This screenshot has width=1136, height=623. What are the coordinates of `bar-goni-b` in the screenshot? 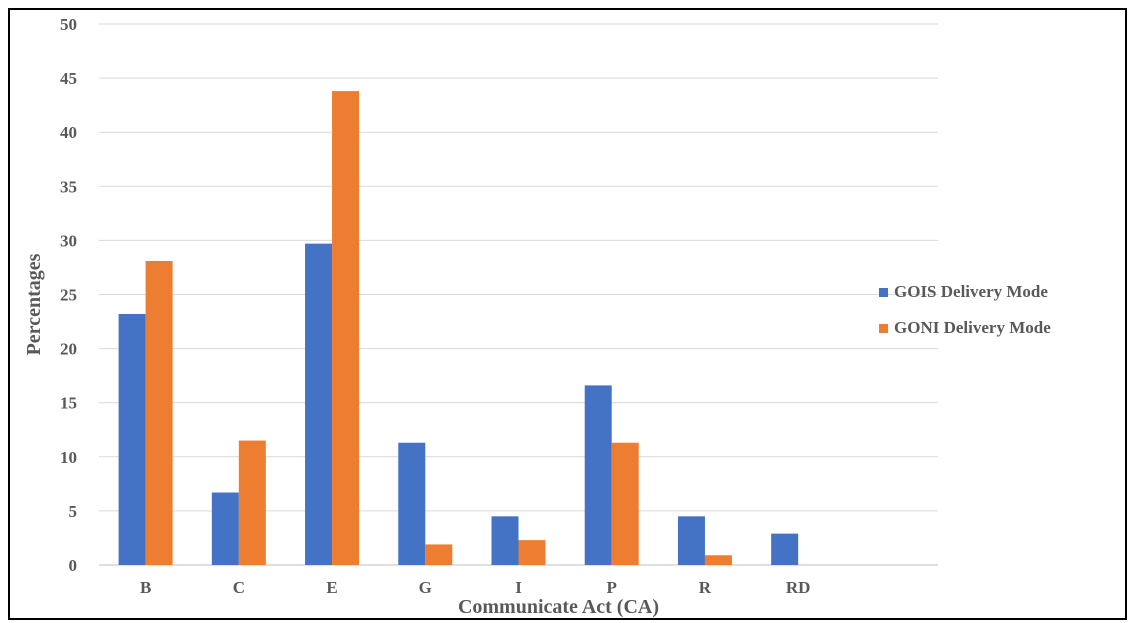 It's located at (159, 412).